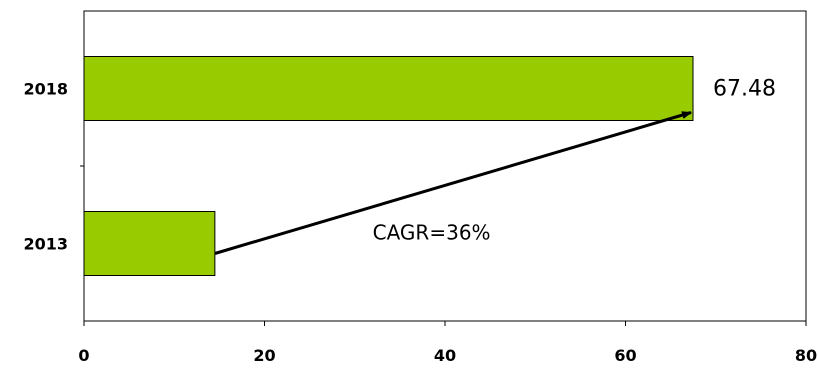 The image size is (818, 371). I want to click on data-label-2018: 67.48, so click(744, 89).